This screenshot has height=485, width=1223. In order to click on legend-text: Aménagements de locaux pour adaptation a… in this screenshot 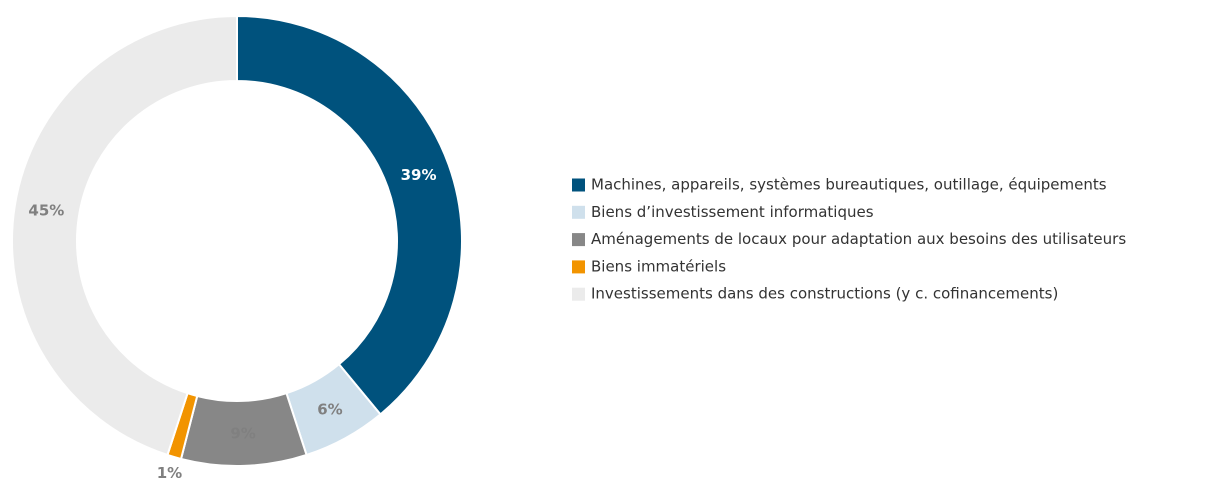, I will do `click(858, 239)`.